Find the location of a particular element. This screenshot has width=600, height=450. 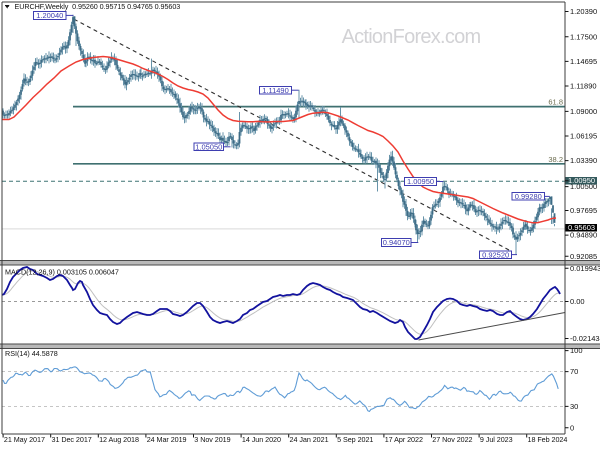

svg-text: 38.2 is located at coordinates (555, 159).